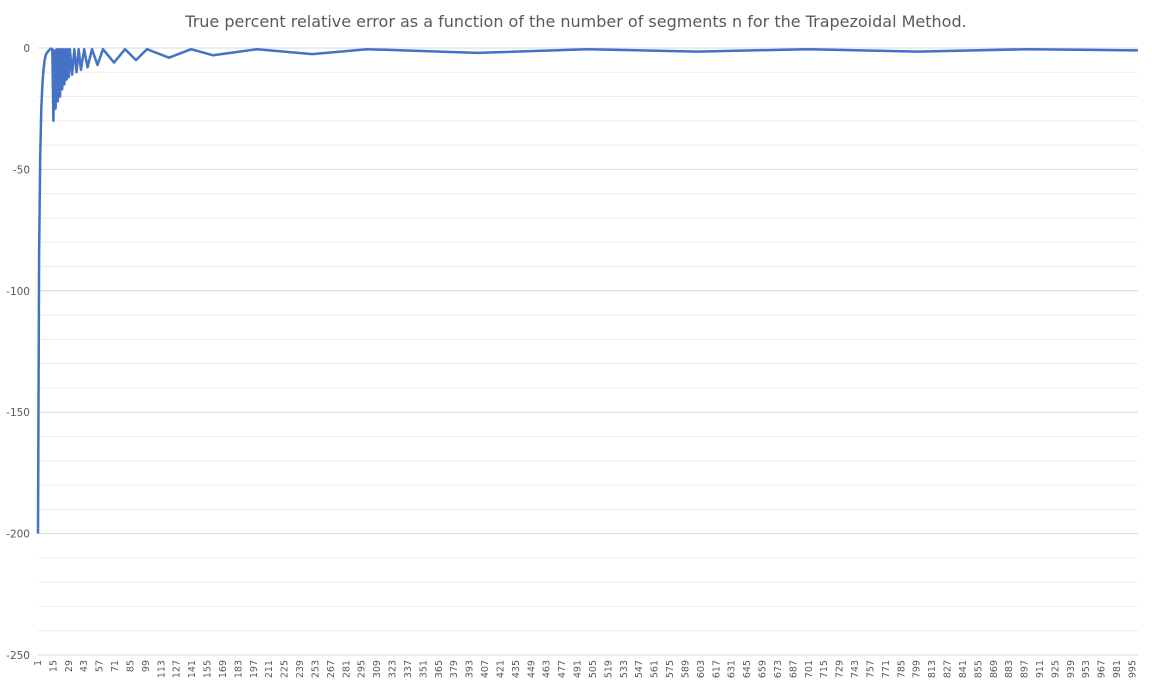 This screenshot has height=691, width=1152. I want to click on x-tick-label: 729, so click(840, 669).